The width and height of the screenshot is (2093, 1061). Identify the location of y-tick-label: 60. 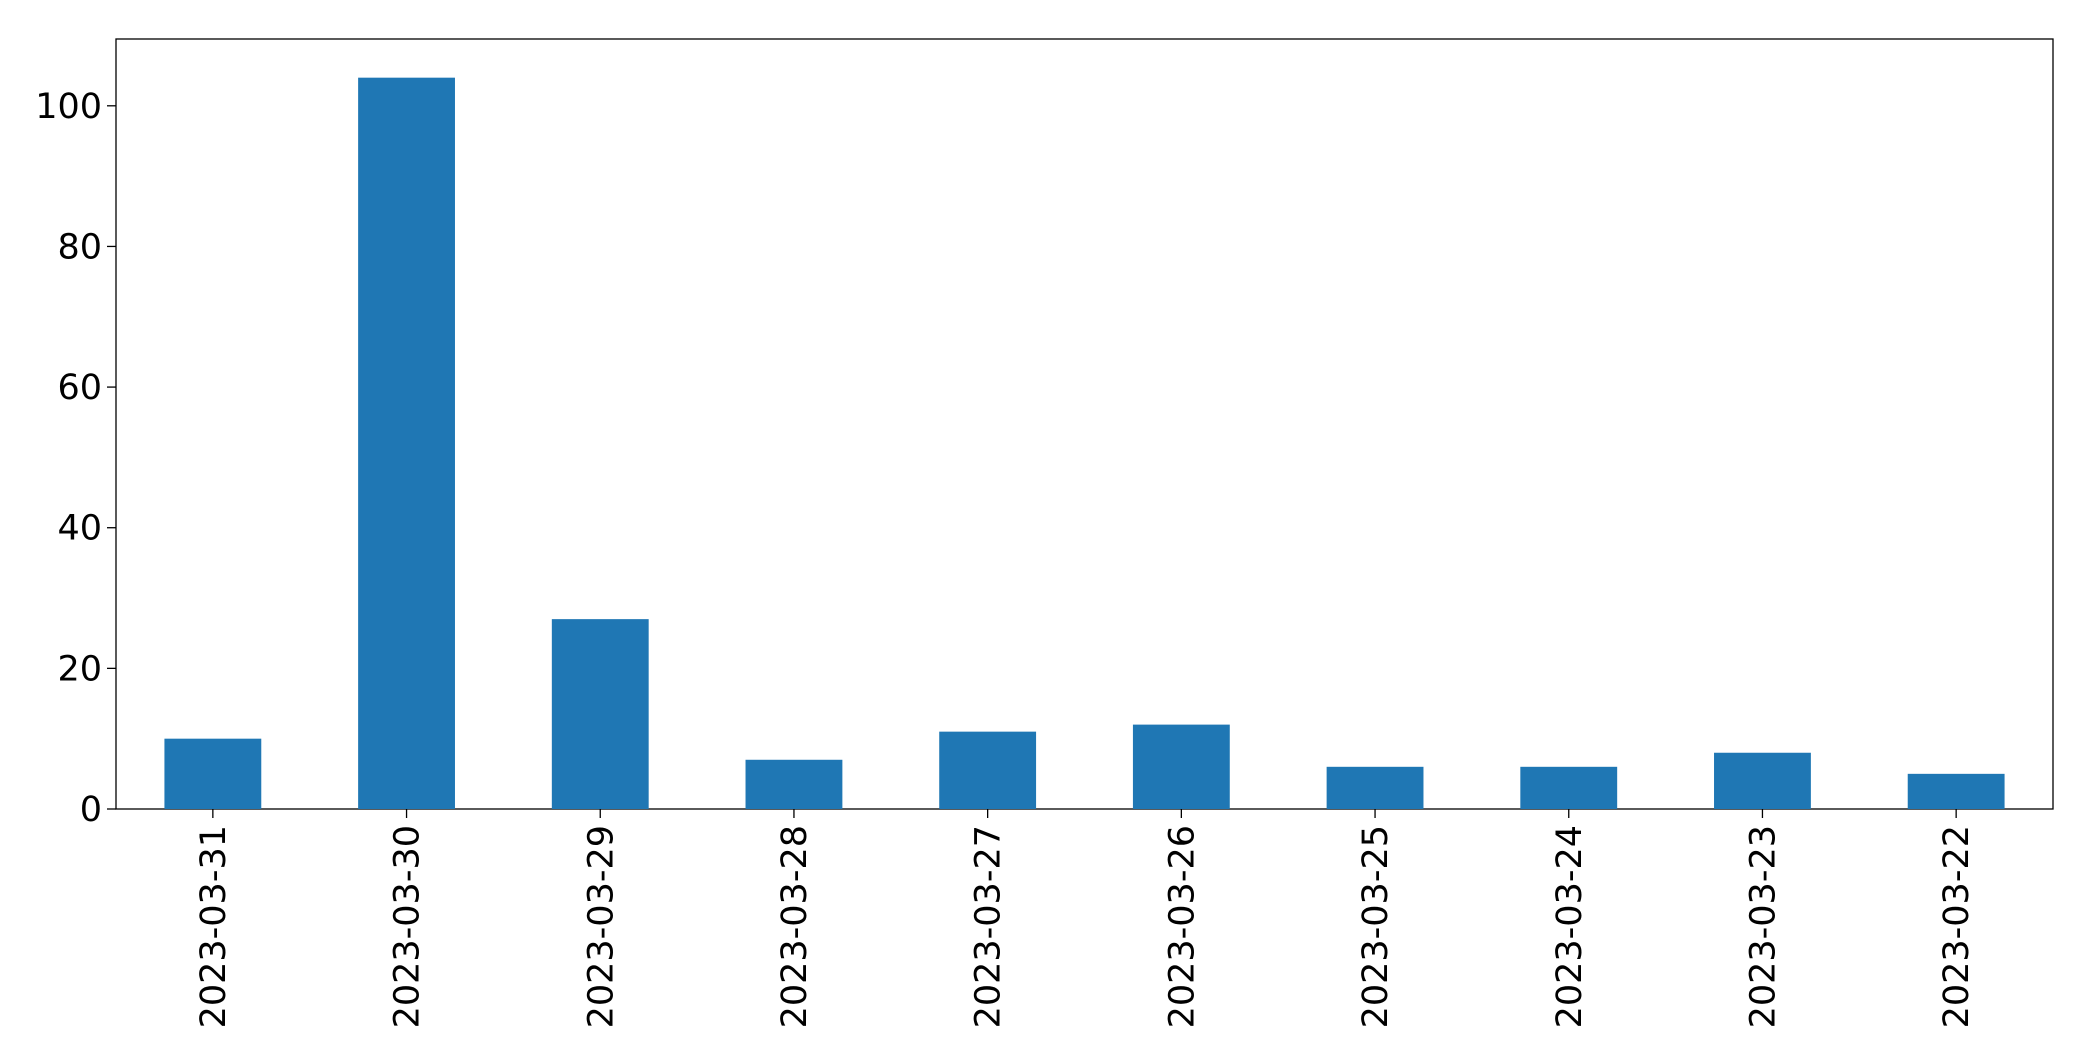
(79, 388).